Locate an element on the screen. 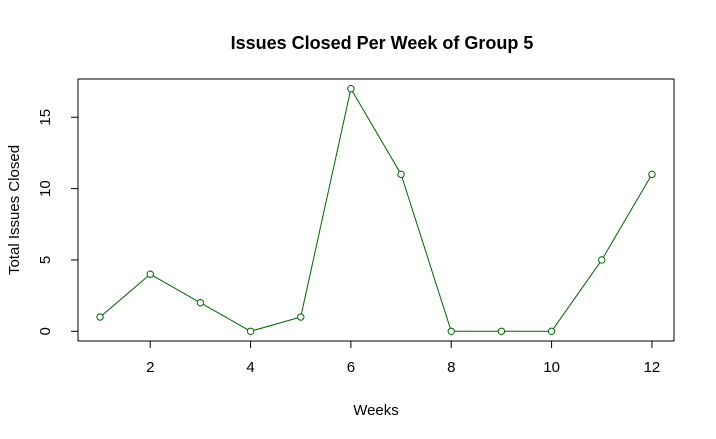  x-tick-label: 2 is located at coordinates (150, 367).